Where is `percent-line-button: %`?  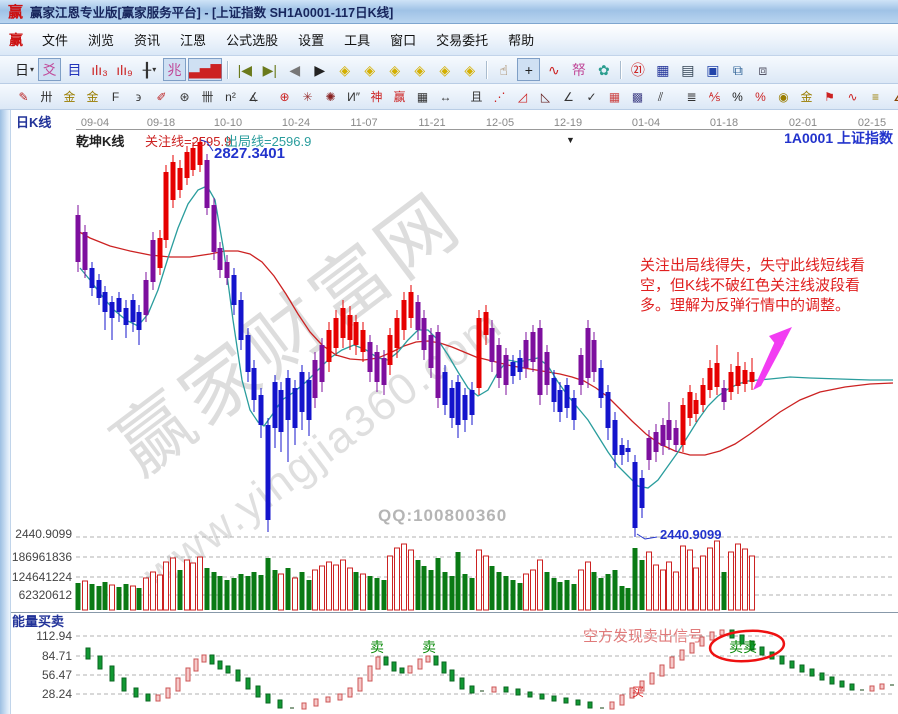
percent-line-button: % is located at coordinates (760, 97).